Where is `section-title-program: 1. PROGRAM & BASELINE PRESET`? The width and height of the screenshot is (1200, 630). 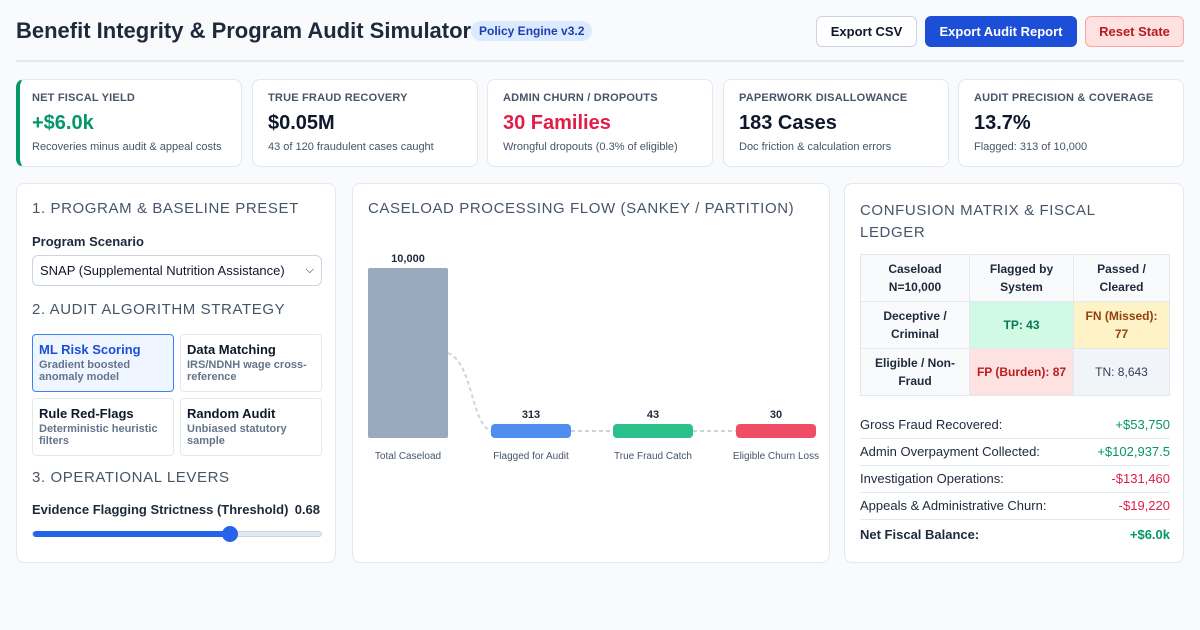 section-title-program: 1. PROGRAM & BASELINE PRESET is located at coordinates (165, 208).